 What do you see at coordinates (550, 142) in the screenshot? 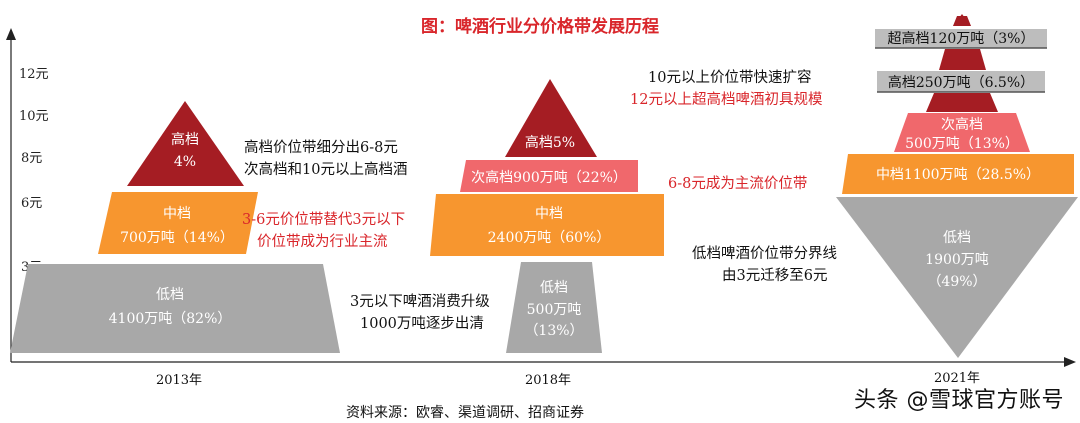
I see `band-2018-high-label: 高档5%` at bounding box center [550, 142].